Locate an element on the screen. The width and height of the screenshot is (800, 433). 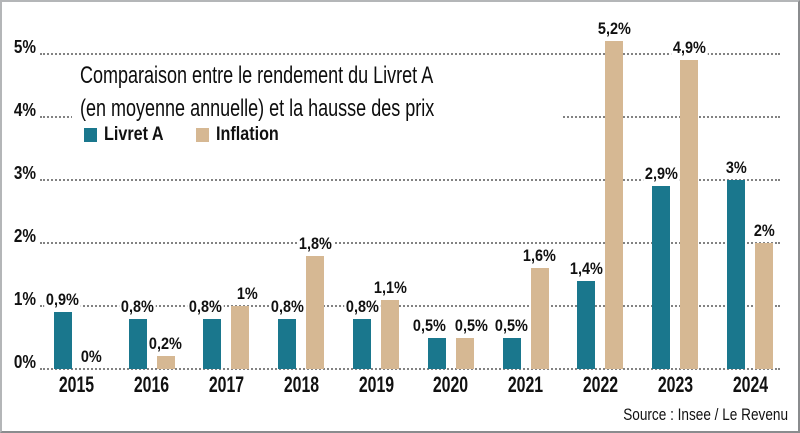
bar-livret-a-2017 is located at coordinates (212, 343).